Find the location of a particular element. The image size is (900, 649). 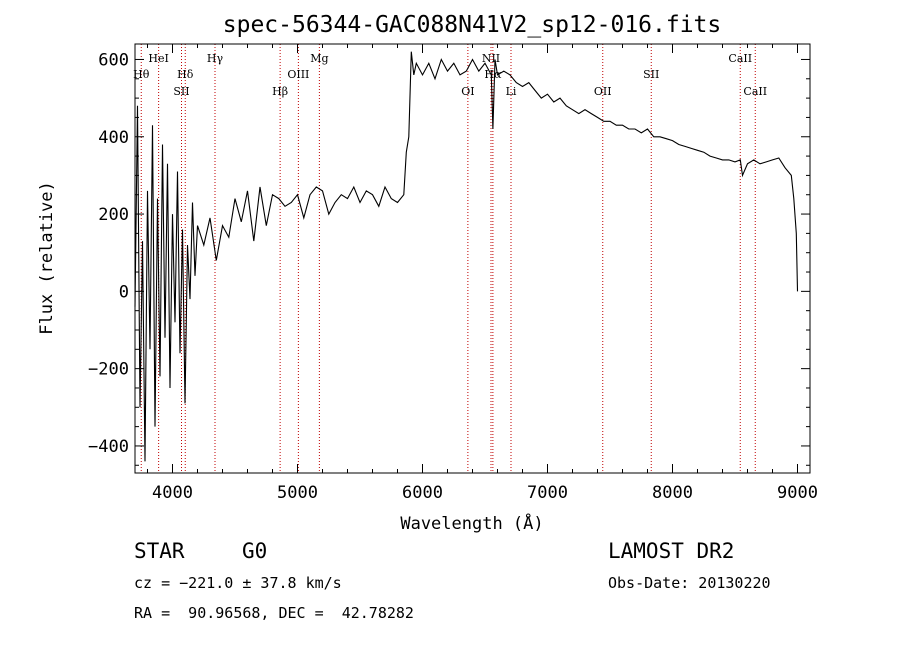

x-tick-label: 8000 is located at coordinates (672, 493).